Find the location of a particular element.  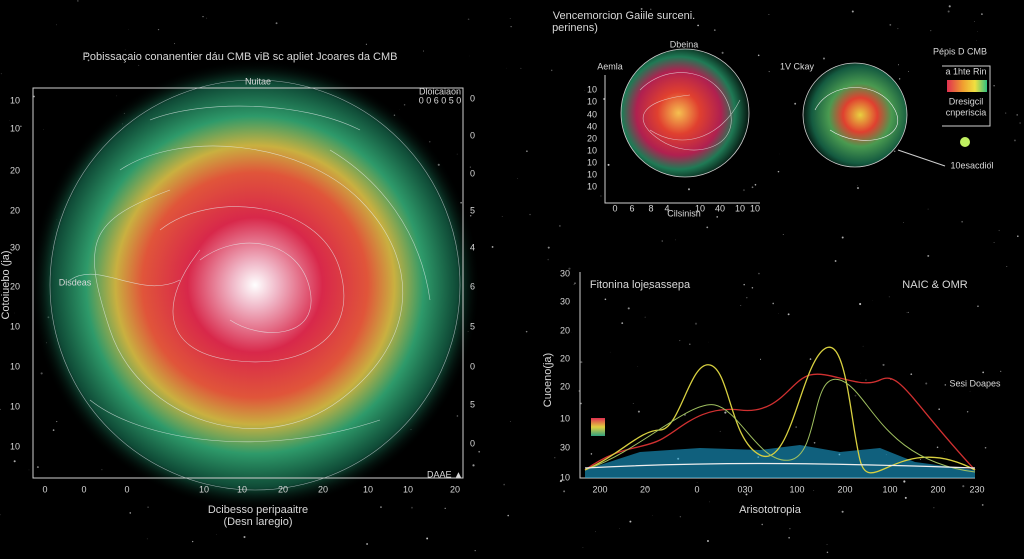

x-tick-label: 10 is located at coordinates (408, 489).